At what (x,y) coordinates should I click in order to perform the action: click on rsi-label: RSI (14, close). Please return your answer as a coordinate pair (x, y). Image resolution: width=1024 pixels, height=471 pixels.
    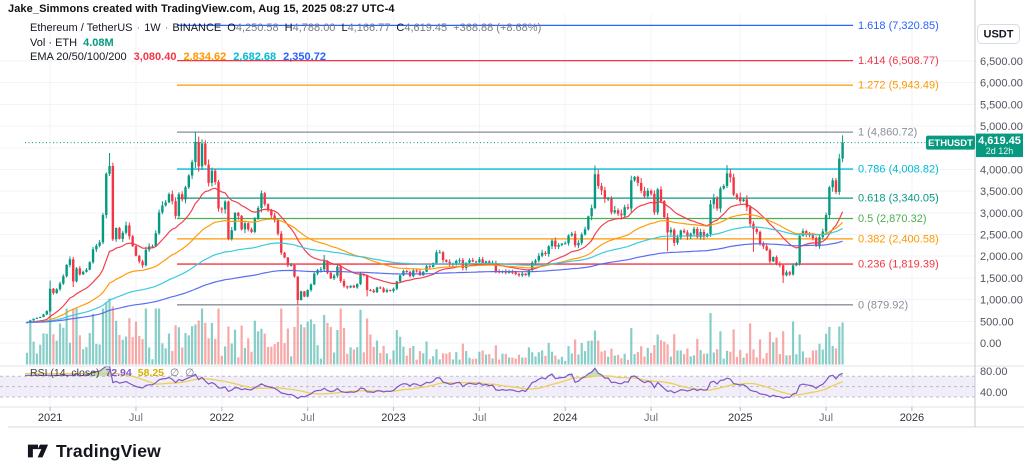
    Looking at the image, I should click on (65, 373).